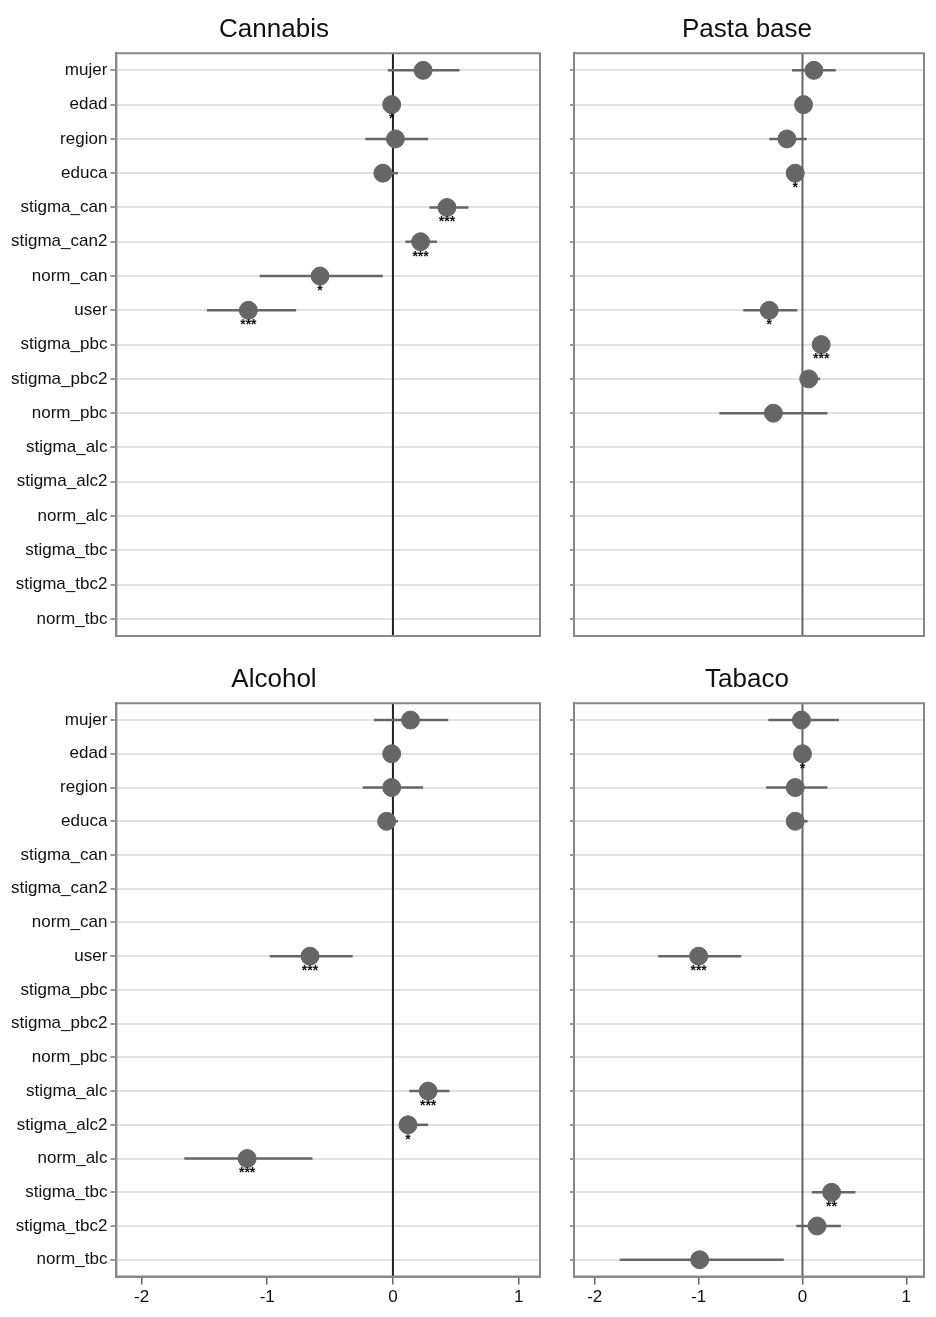 This screenshot has height=1317, width=936. What do you see at coordinates (274, 677) in the screenshot?
I see `chart-title: Alcohol` at bounding box center [274, 677].